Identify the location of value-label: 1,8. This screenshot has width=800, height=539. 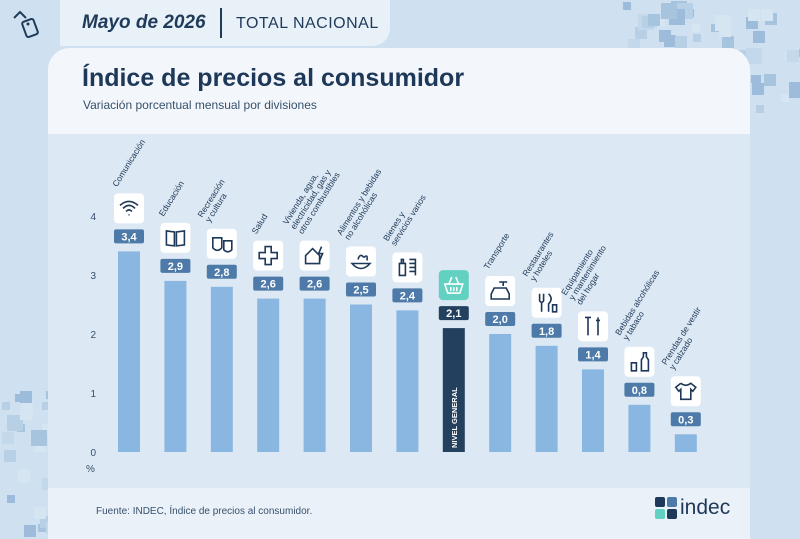
(546, 332).